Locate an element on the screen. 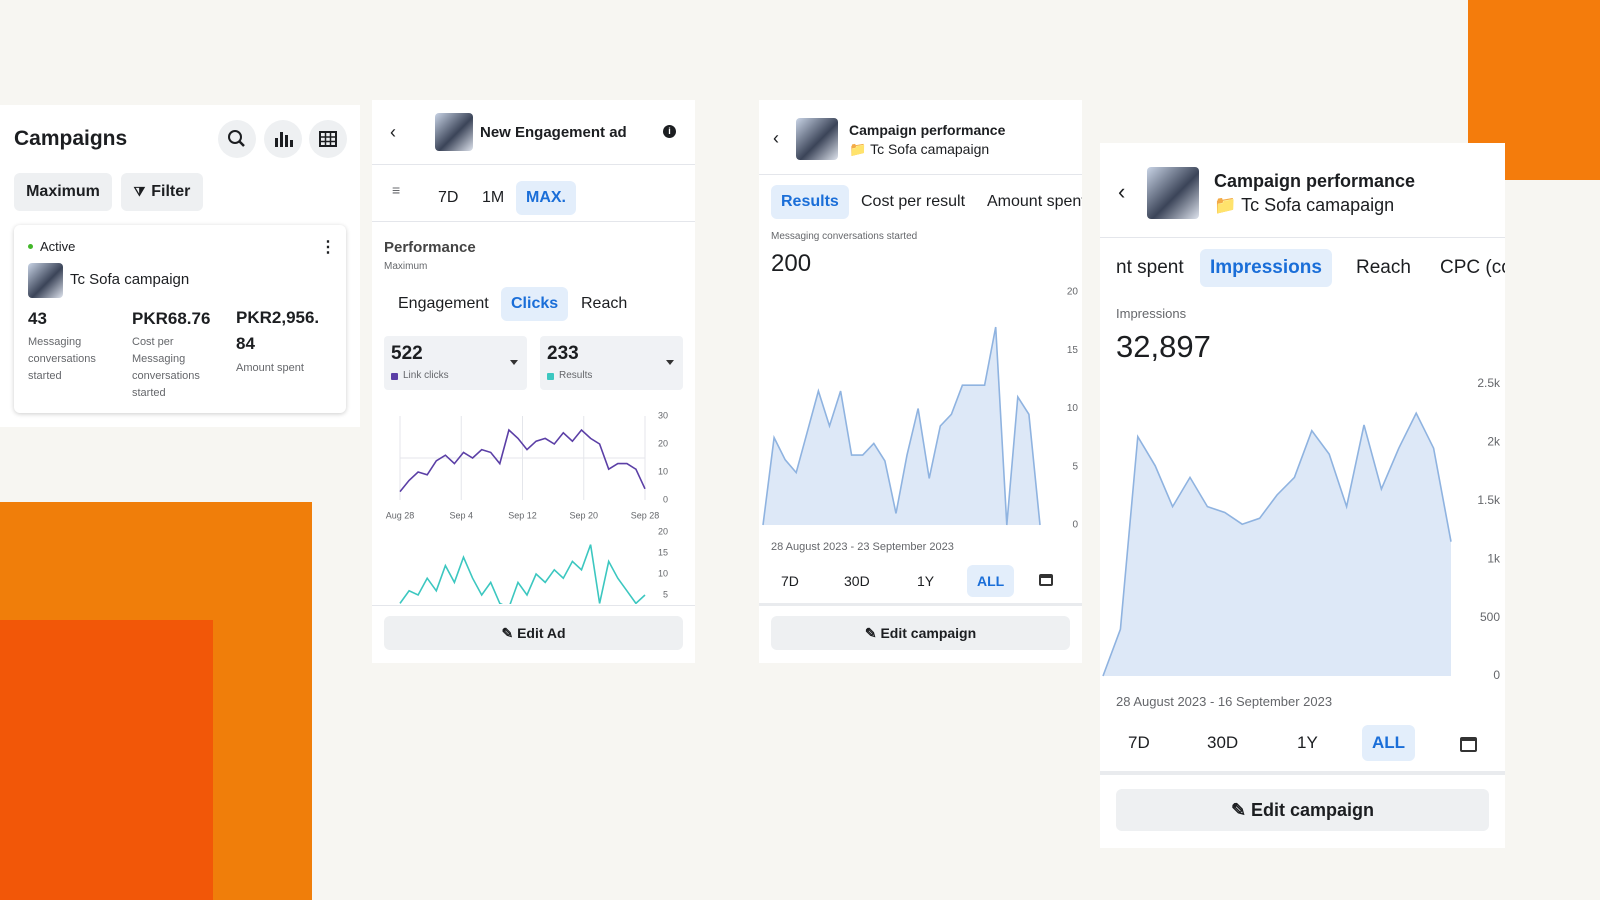  section-subtitle: Maximum is located at coordinates (406, 266).